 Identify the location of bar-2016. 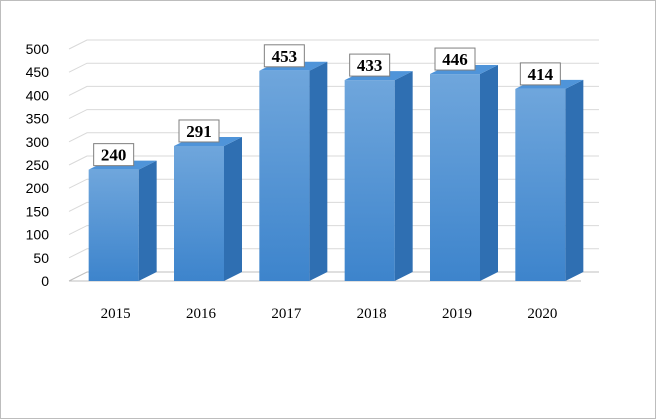
(208, 208).